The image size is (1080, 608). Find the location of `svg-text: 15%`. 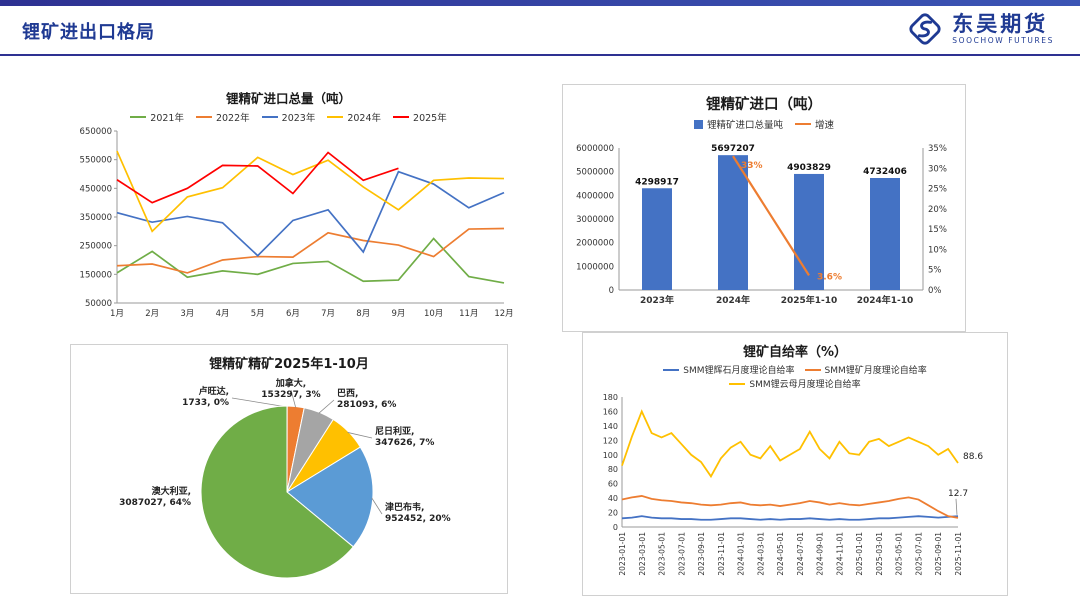

svg-text: 15% is located at coordinates (937, 230).